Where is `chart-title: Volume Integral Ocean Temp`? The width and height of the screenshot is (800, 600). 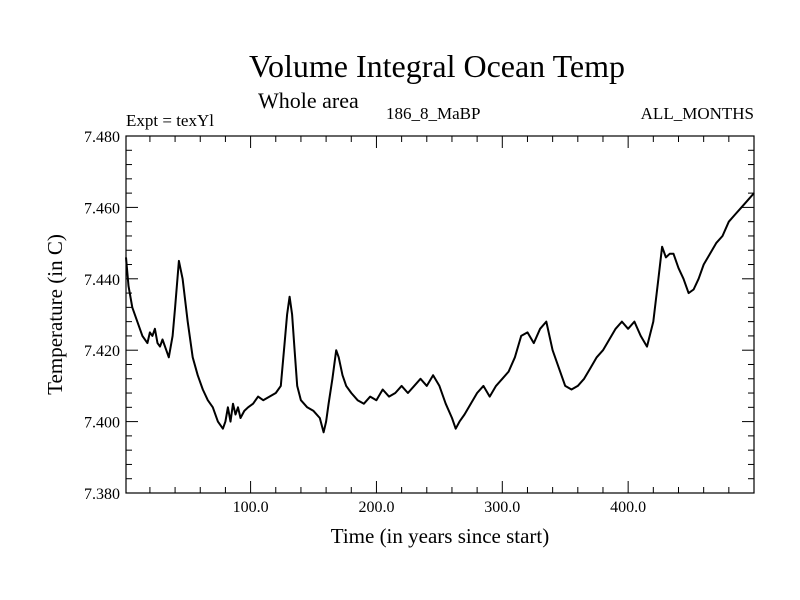 chart-title: Volume Integral Ocean Temp is located at coordinates (436, 66).